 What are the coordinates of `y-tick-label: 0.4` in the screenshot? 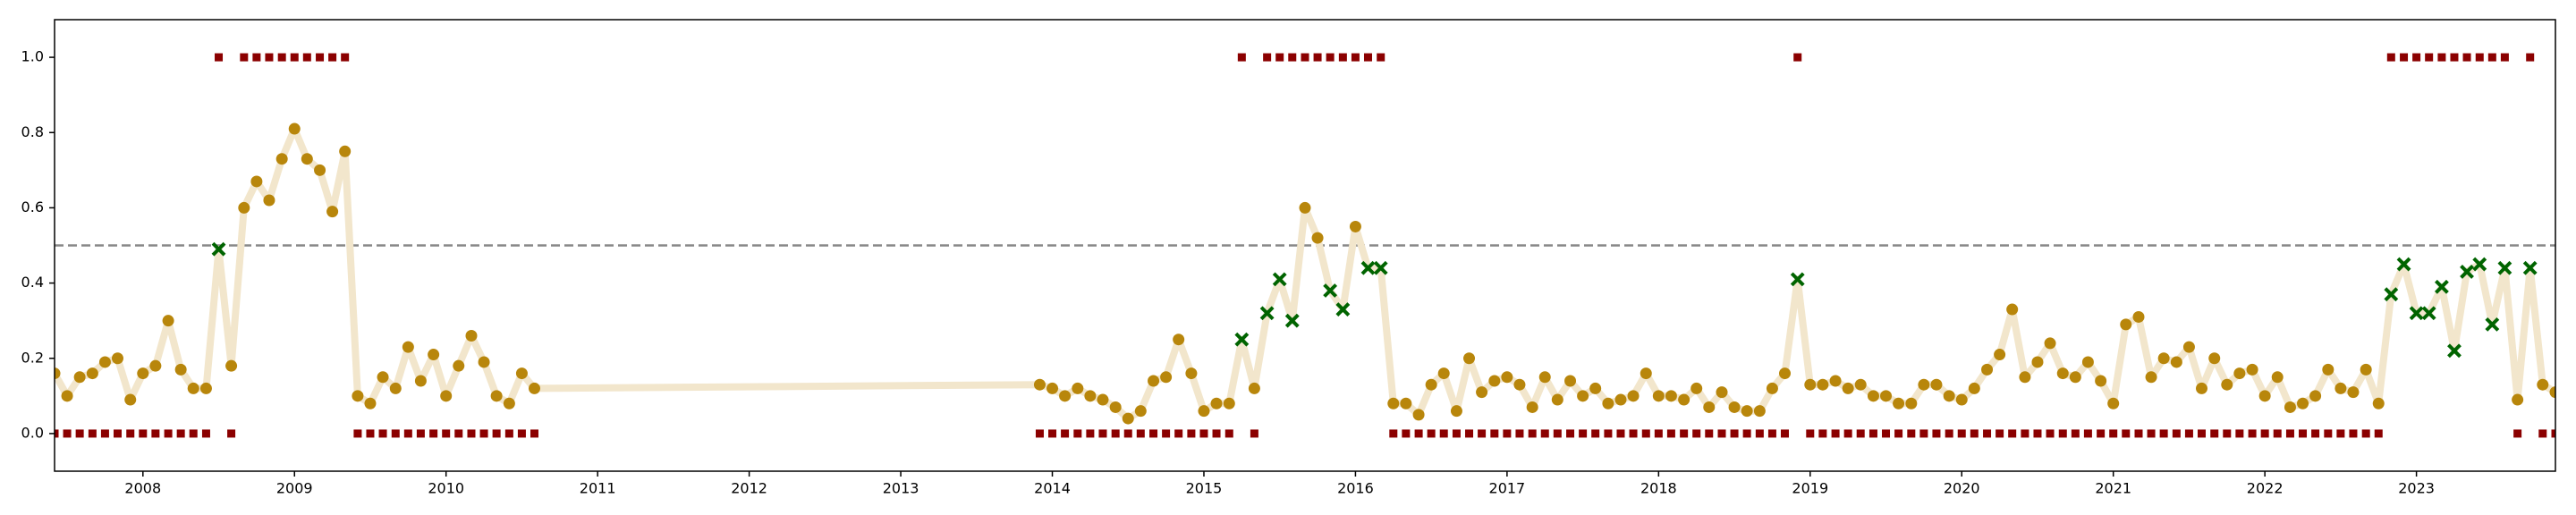 It's located at (32, 282).